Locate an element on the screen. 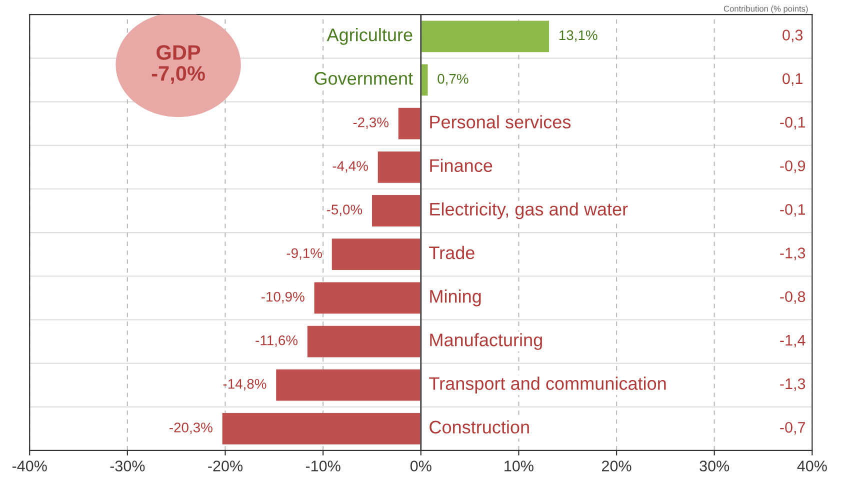  annotation: 0,3 is located at coordinates (792, 36).